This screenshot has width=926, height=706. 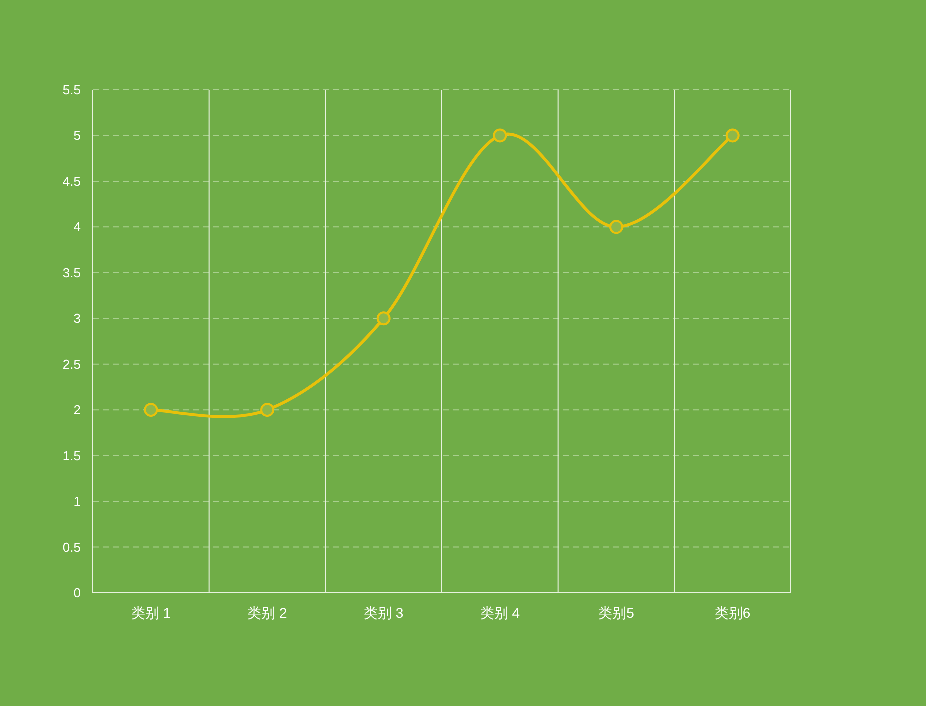 What do you see at coordinates (71, 272) in the screenshot?
I see `y-tick-label: 3.5` at bounding box center [71, 272].